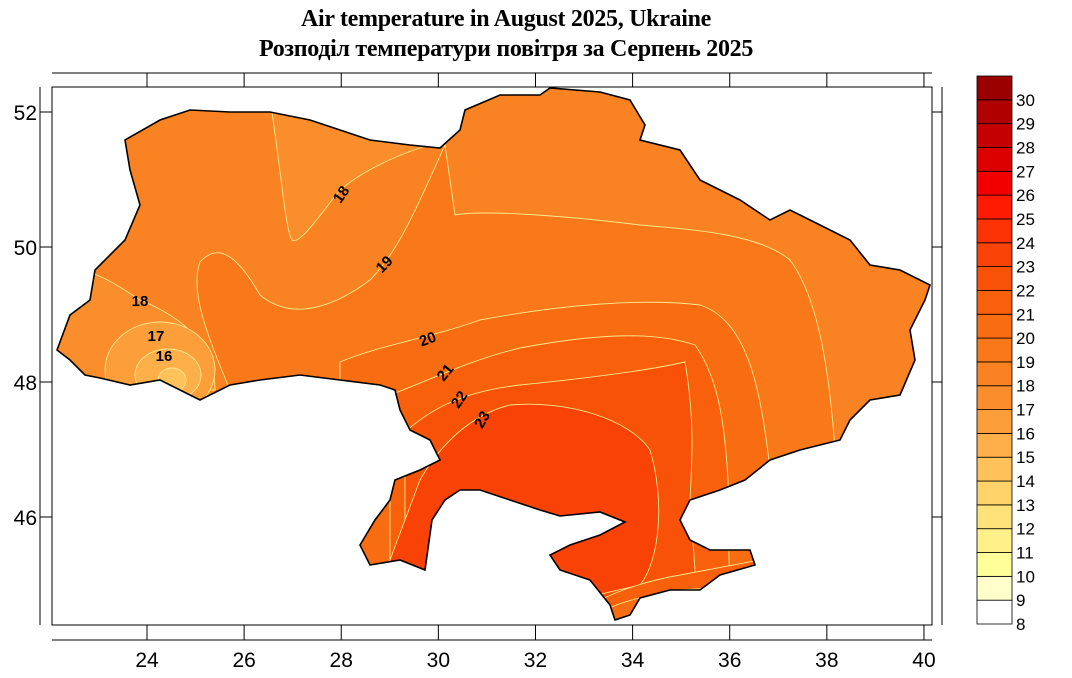  Describe the element at coordinates (1025, 410) in the screenshot. I see `colorbar-label: 17` at that location.